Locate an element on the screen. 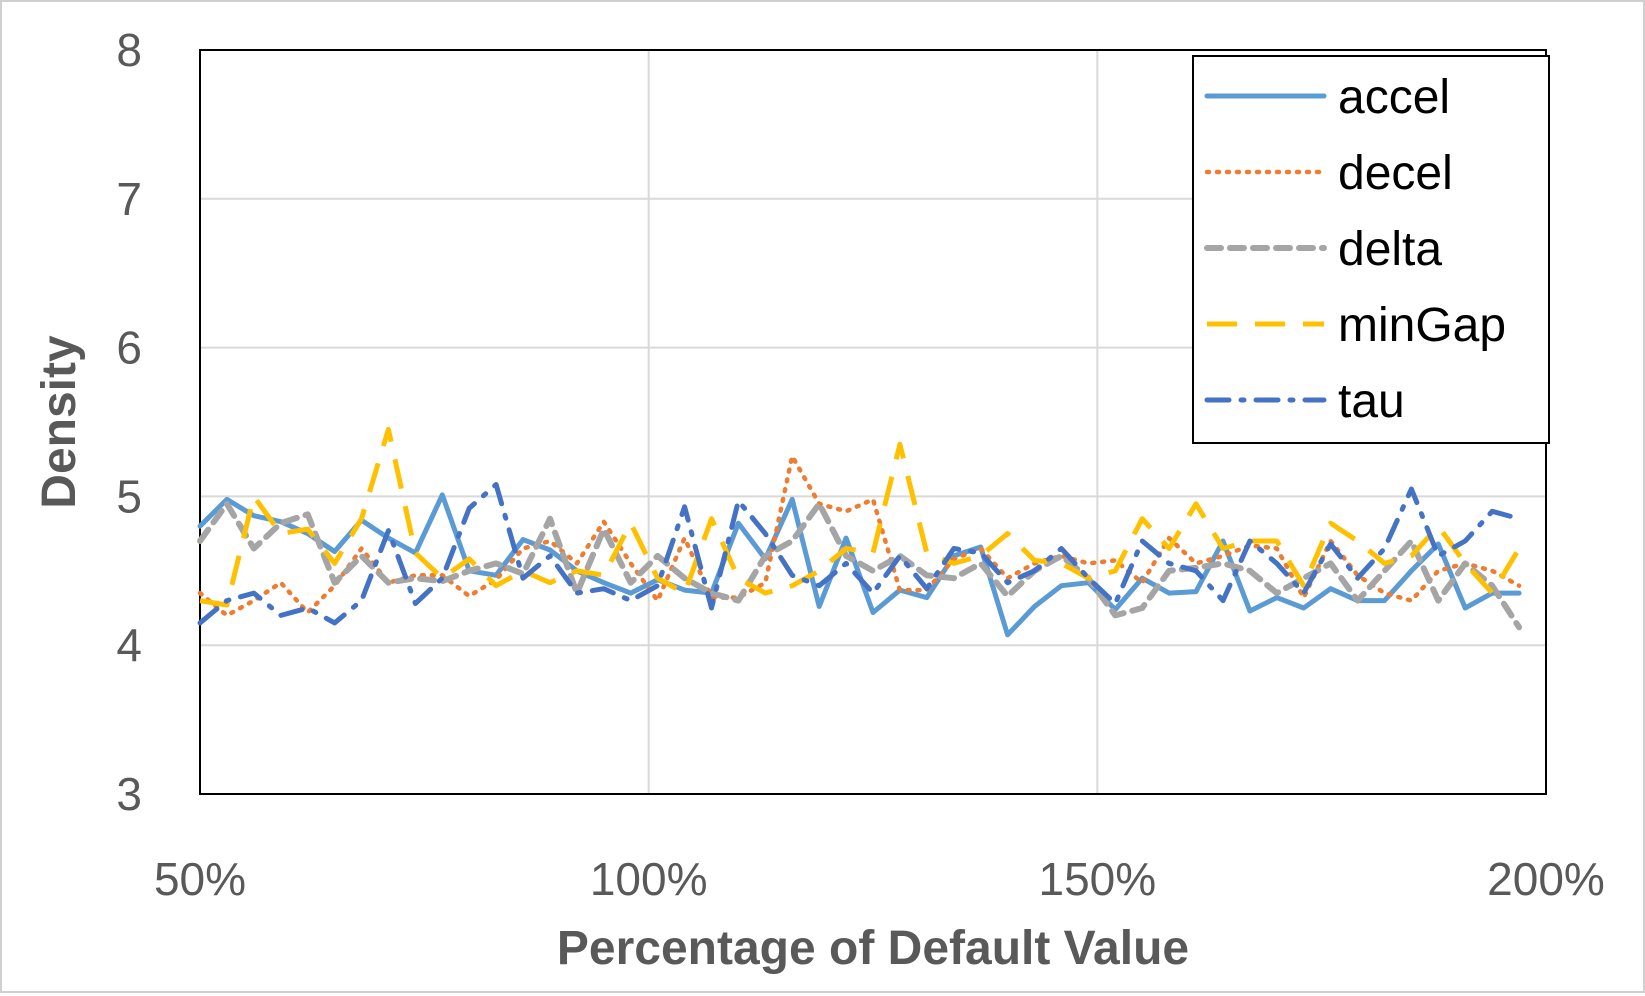 This screenshot has width=1645, height=996. y-tick-label: 7 is located at coordinates (129, 199).